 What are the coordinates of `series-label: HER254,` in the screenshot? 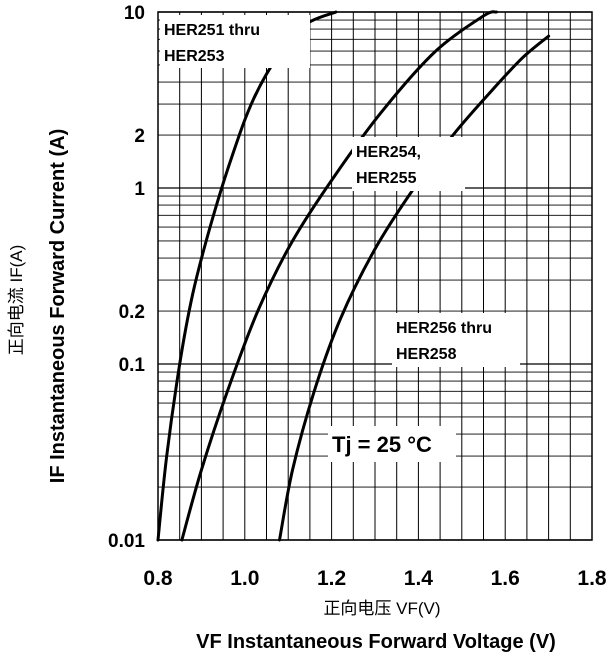 It's located at (388, 152).